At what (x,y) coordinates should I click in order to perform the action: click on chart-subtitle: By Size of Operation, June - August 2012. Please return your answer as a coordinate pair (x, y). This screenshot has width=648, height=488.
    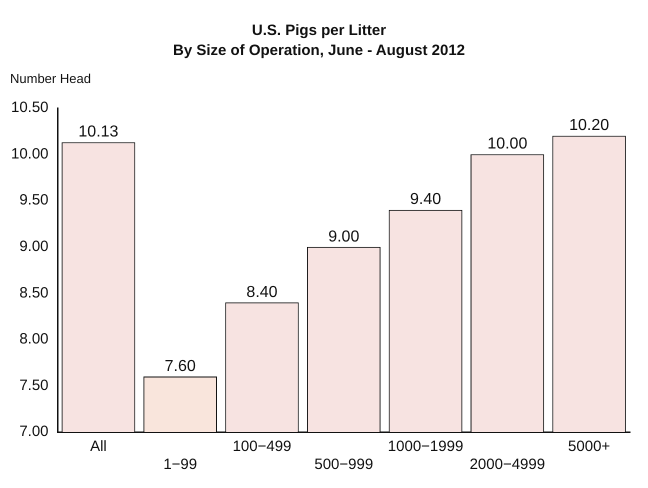
    Looking at the image, I should click on (319, 51).